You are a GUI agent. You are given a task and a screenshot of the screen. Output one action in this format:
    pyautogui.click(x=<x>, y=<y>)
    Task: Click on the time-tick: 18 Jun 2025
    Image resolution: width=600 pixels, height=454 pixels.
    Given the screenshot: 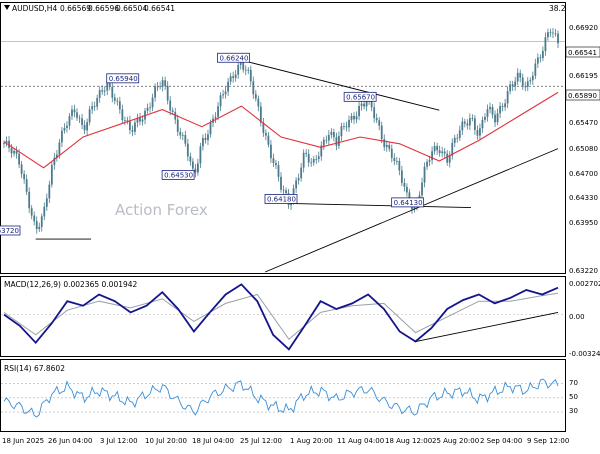 What is the action you would take?
    pyautogui.click(x=23, y=441)
    